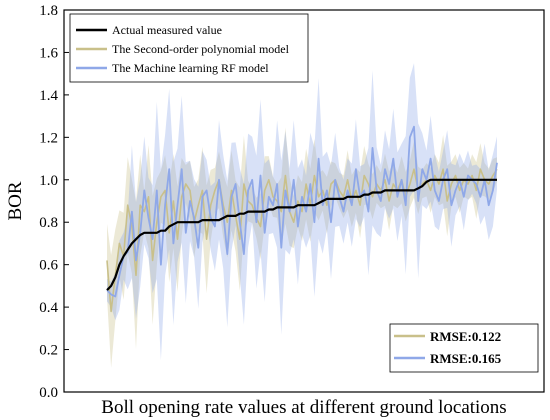 The image size is (550, 420). Describe the element at coordinates (48, 53) in the screenshot. I see `y-tick-label: 1.6` at that location.